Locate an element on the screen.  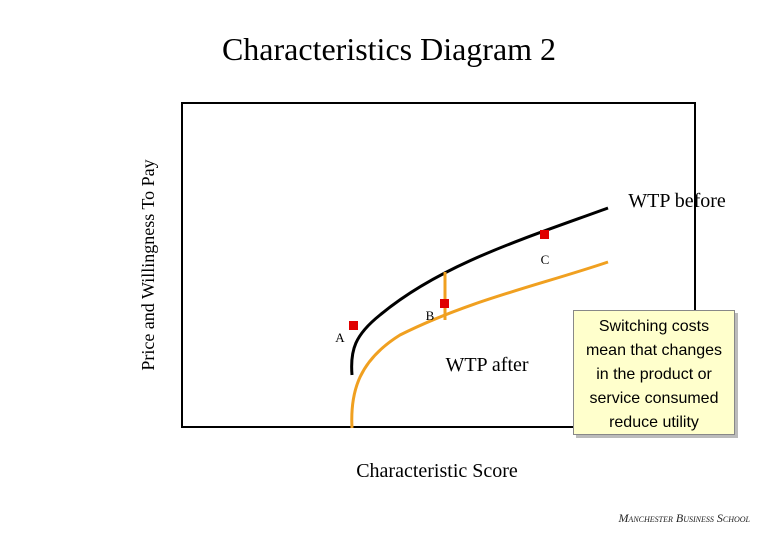
point-c is located at coordinates (544, 234).